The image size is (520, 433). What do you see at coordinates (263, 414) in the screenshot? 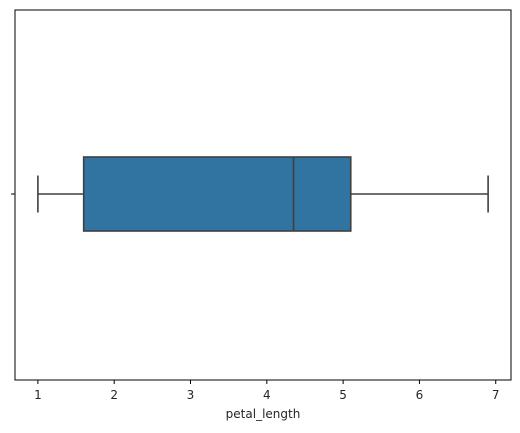
I see `x-axis-label: petal_length` at bounding box center [263, 414].